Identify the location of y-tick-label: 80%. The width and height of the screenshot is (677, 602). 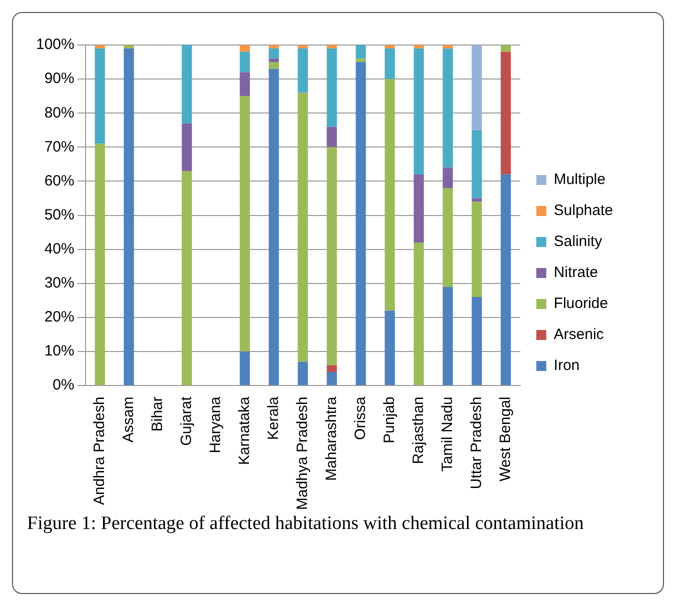
(59, 113).